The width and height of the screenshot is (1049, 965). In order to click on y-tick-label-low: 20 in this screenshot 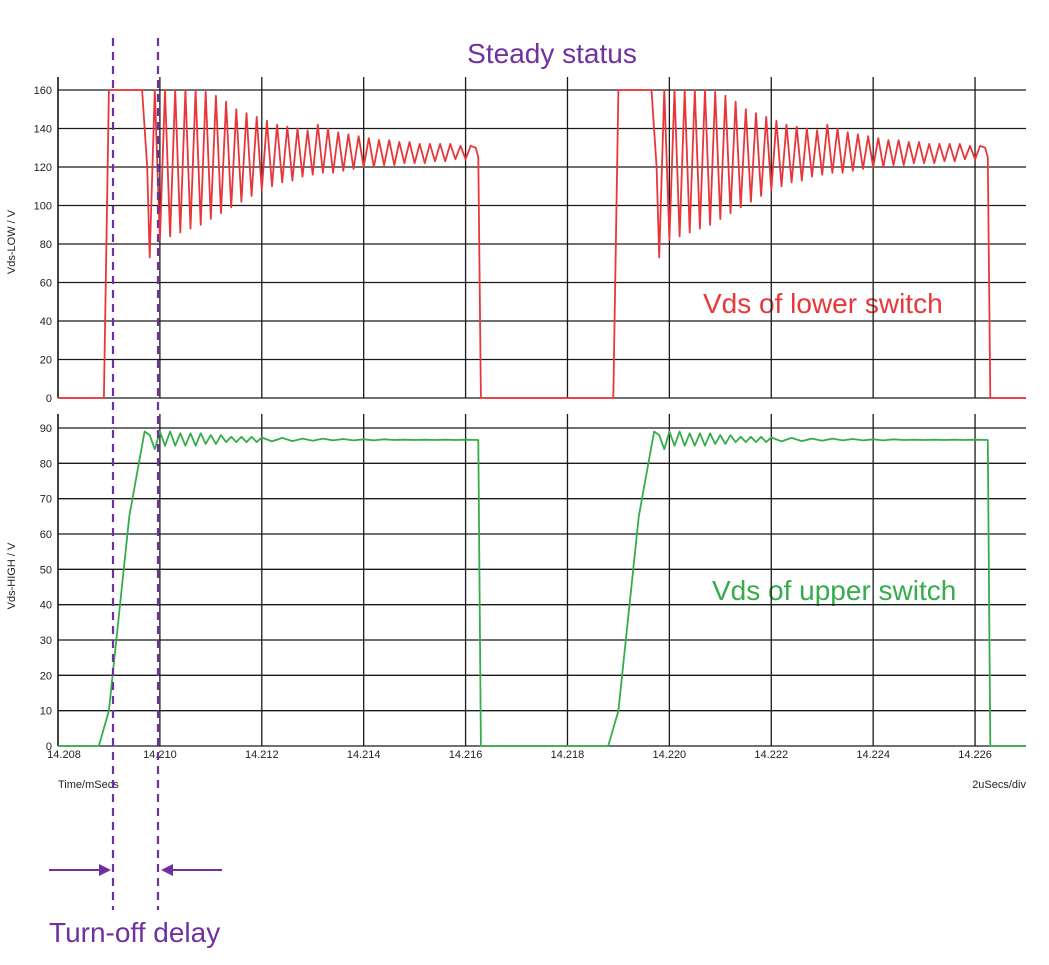, I will do `click(46, 361)`.